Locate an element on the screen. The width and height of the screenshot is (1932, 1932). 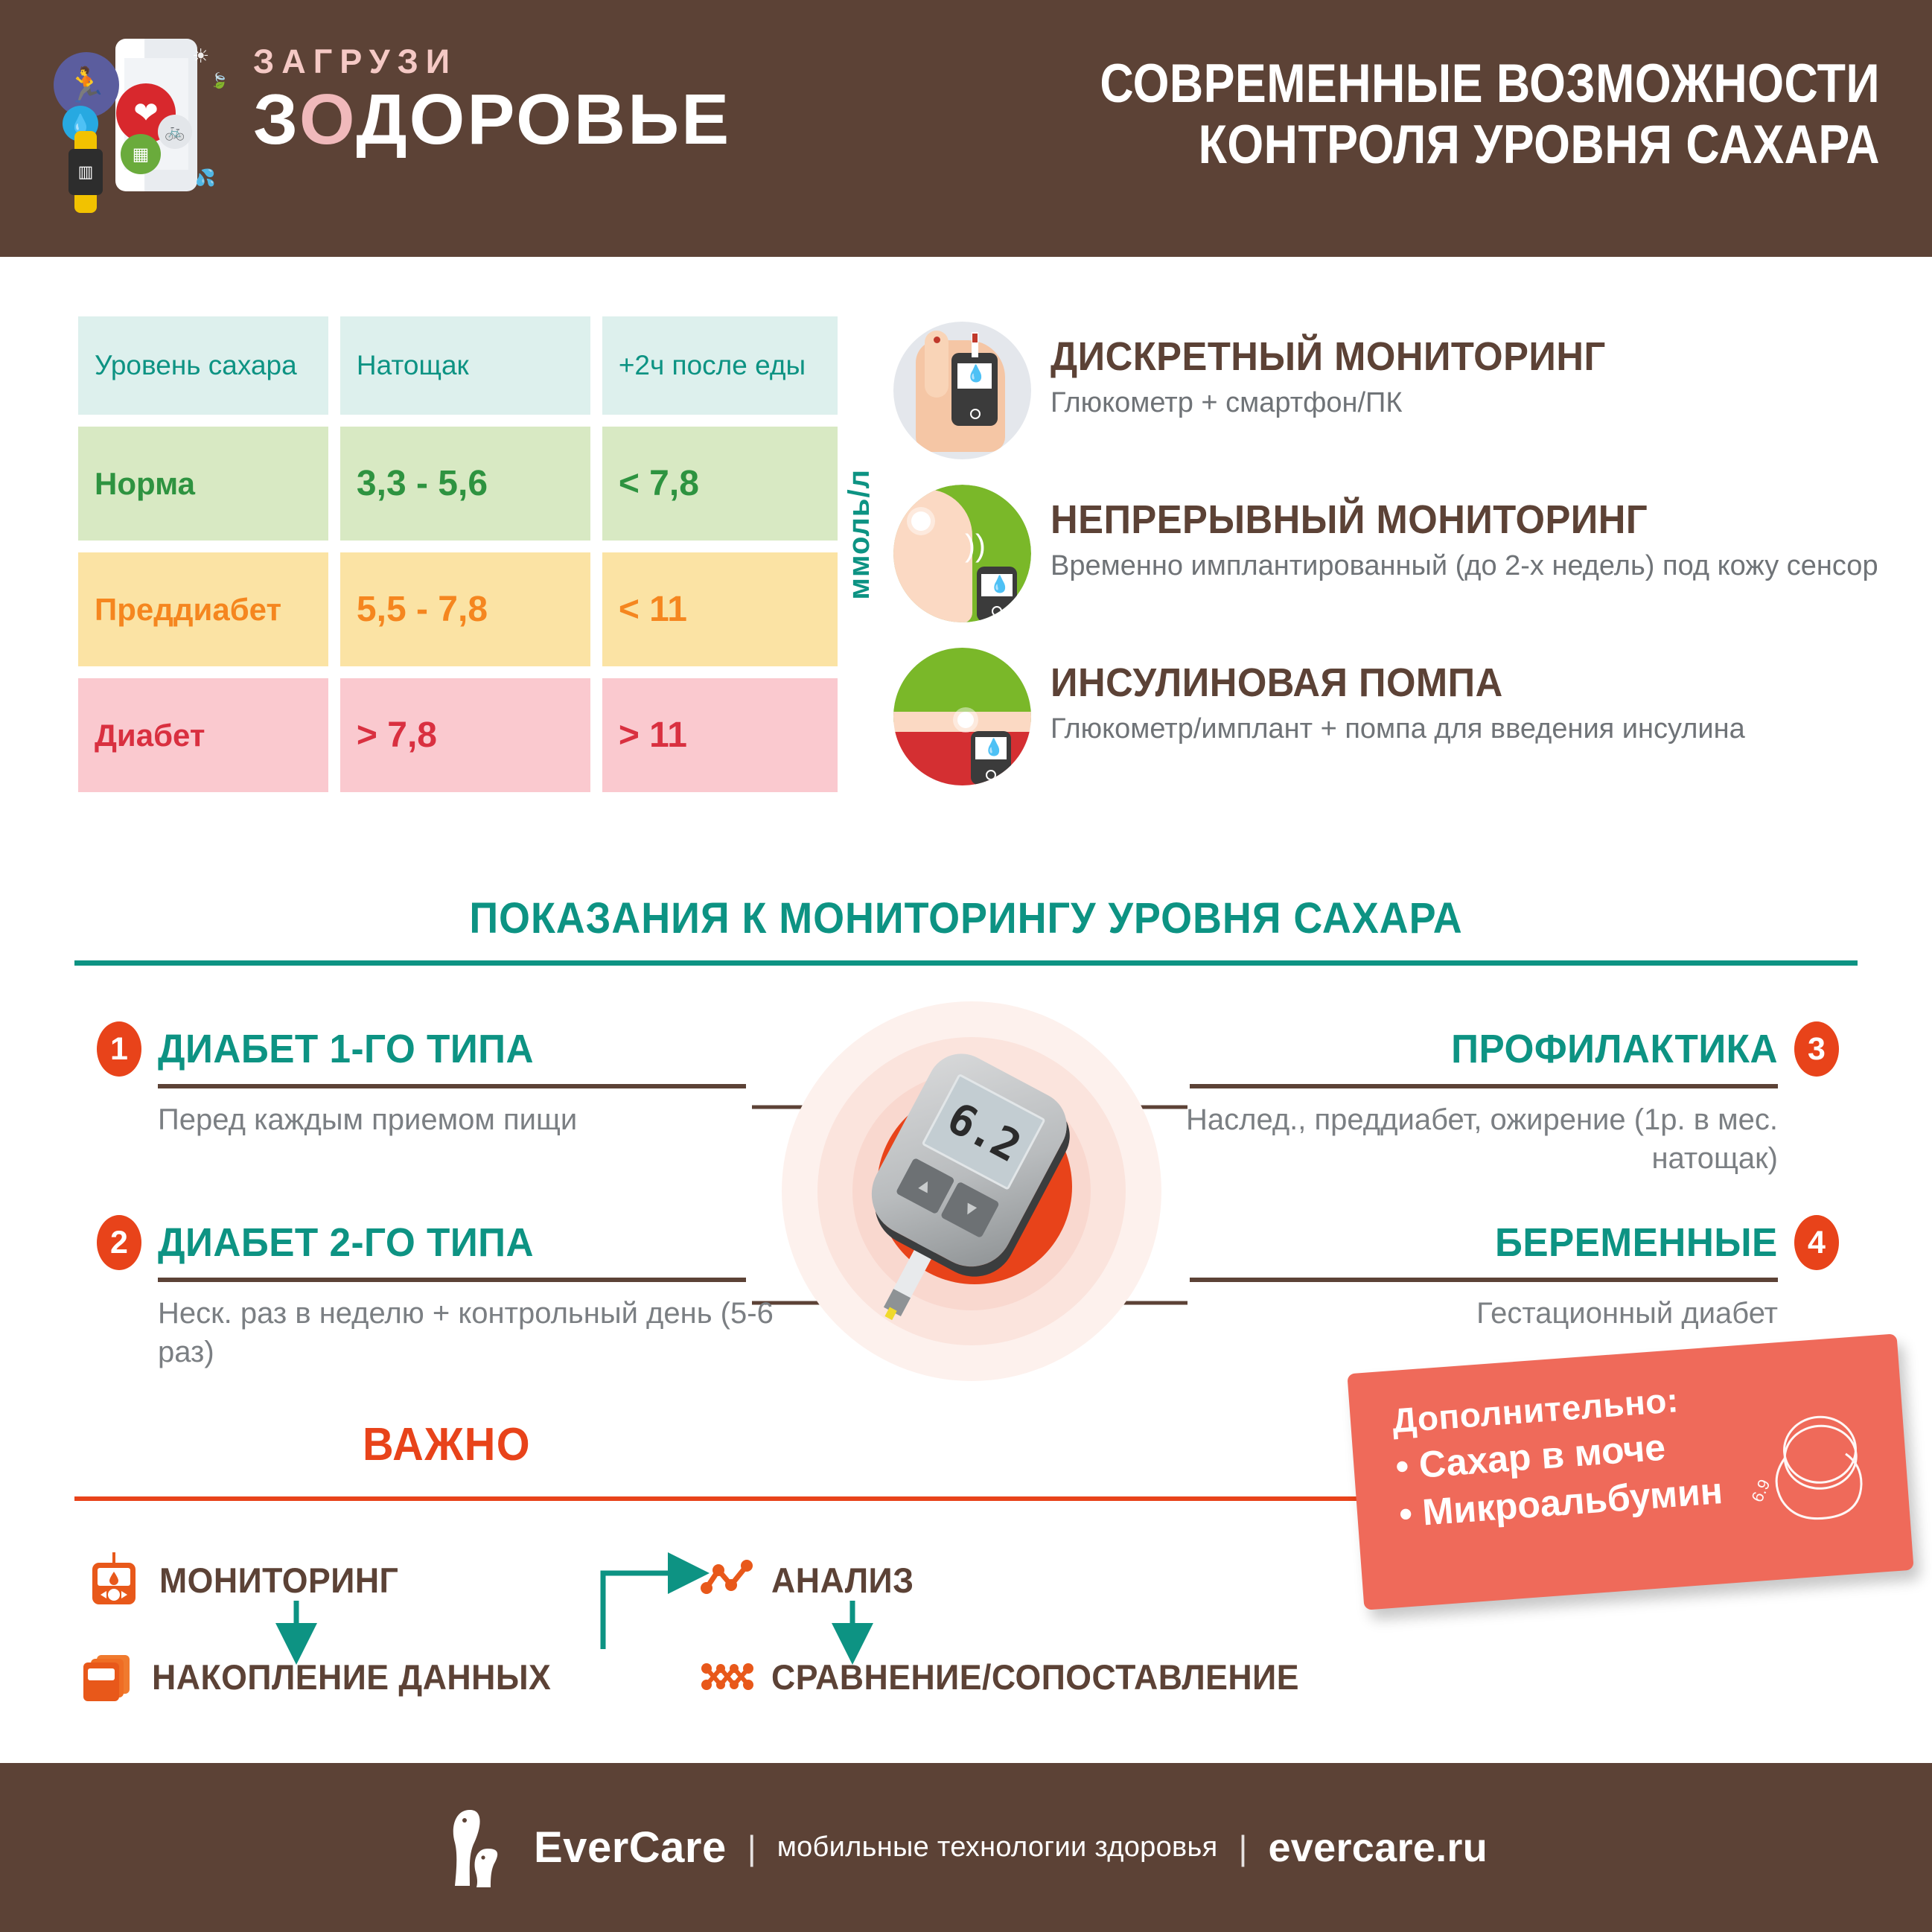
leaf-icon: 🍃 is located at coordinates (219, 81).